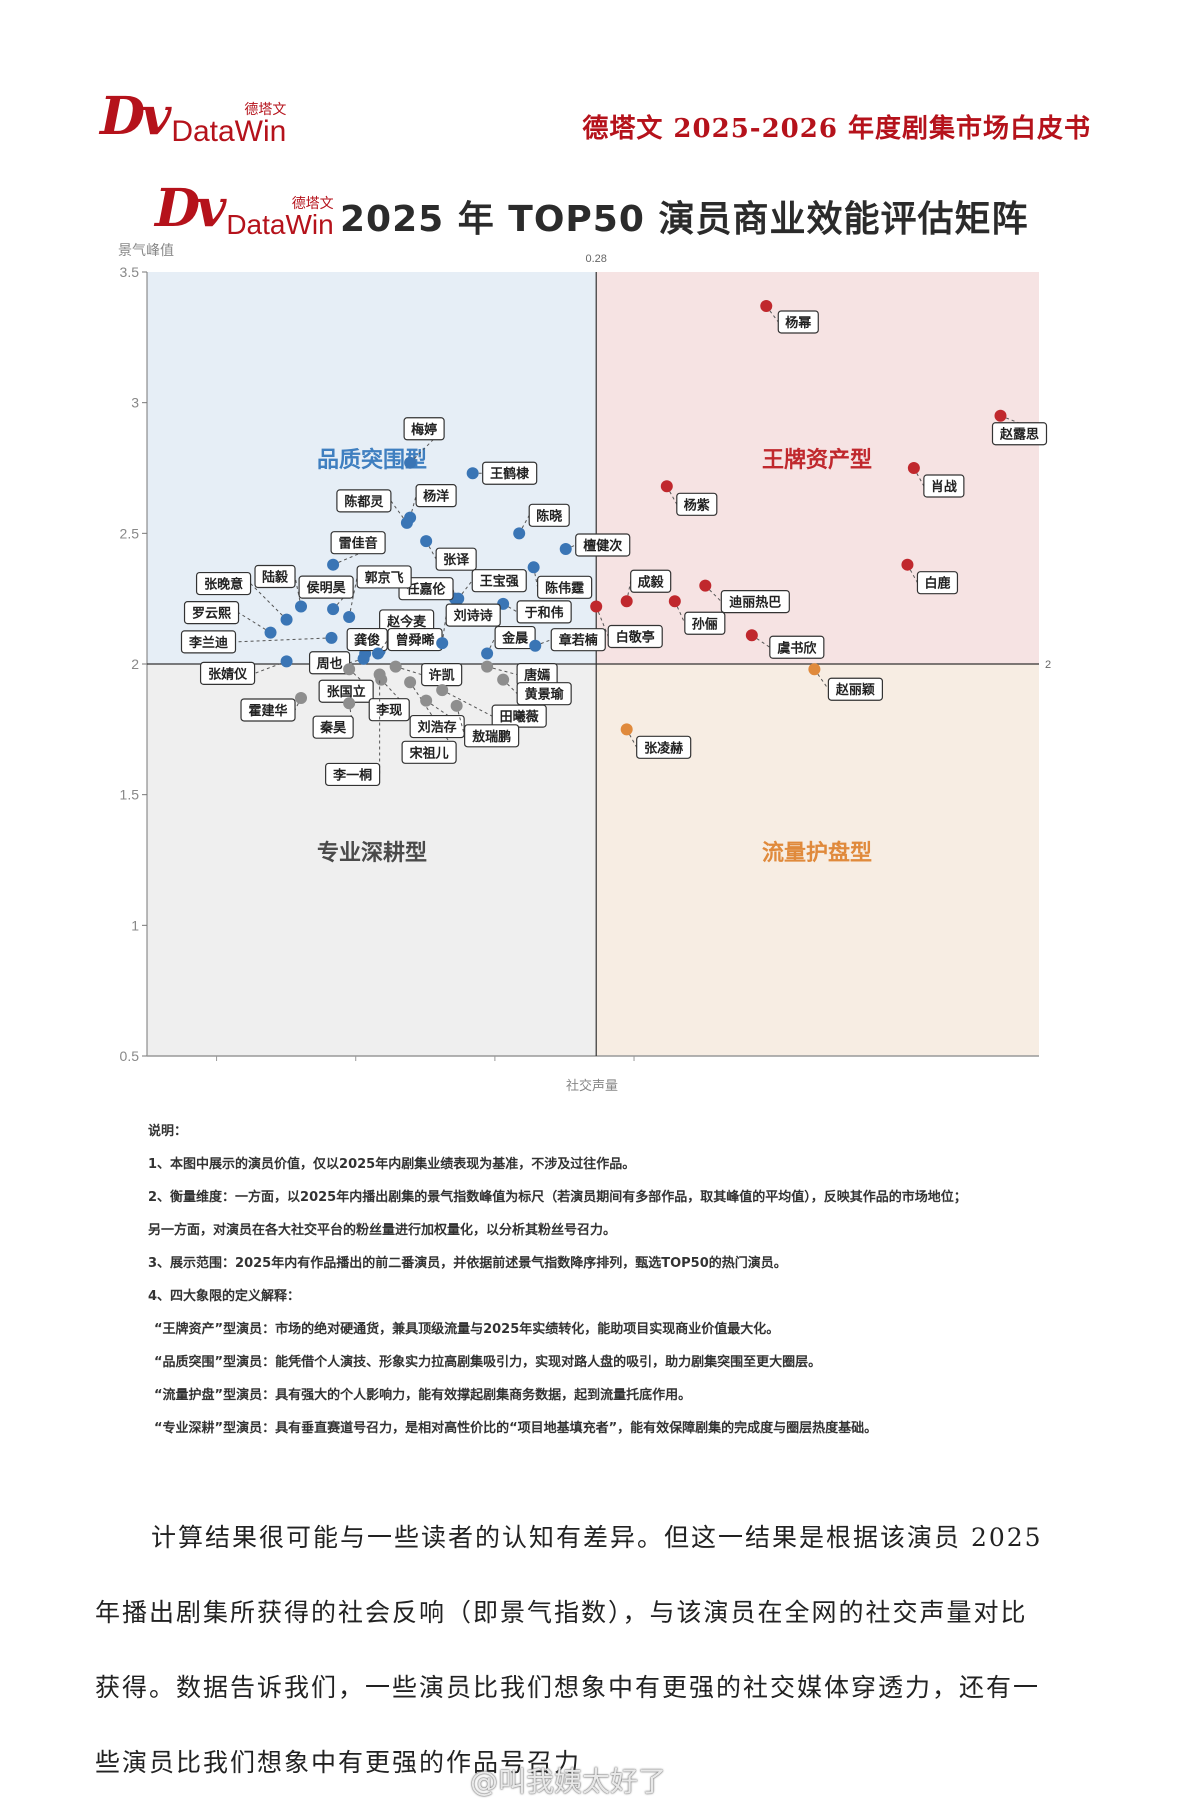  Describe the element at coordinates (135, 925) in the screenshot. I see `y-tick-label: 1` at that location.